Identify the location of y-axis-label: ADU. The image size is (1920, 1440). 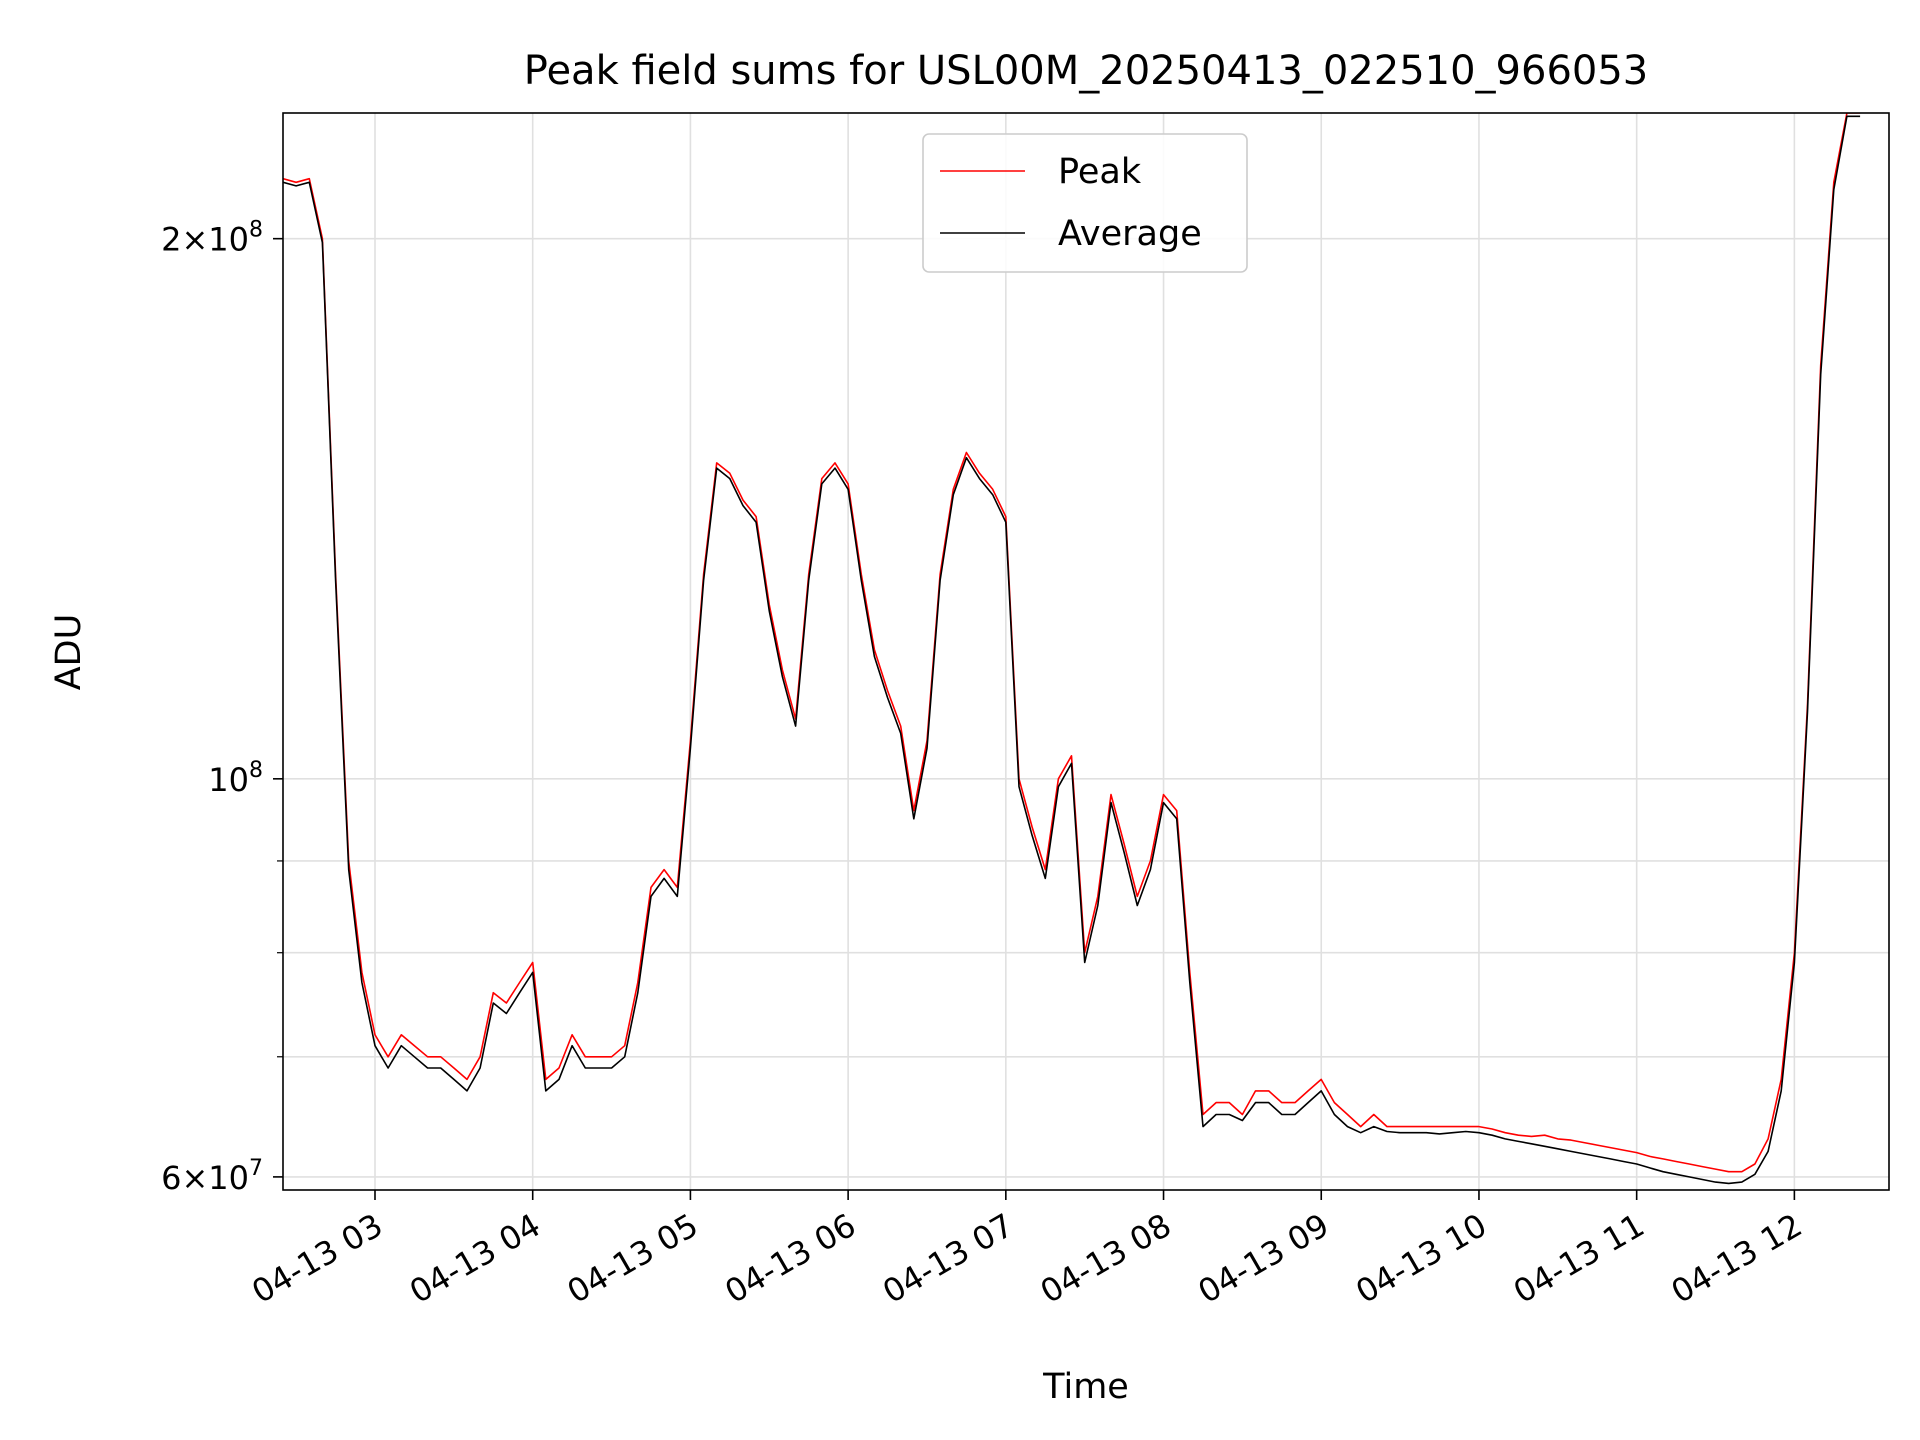
(69, 652).